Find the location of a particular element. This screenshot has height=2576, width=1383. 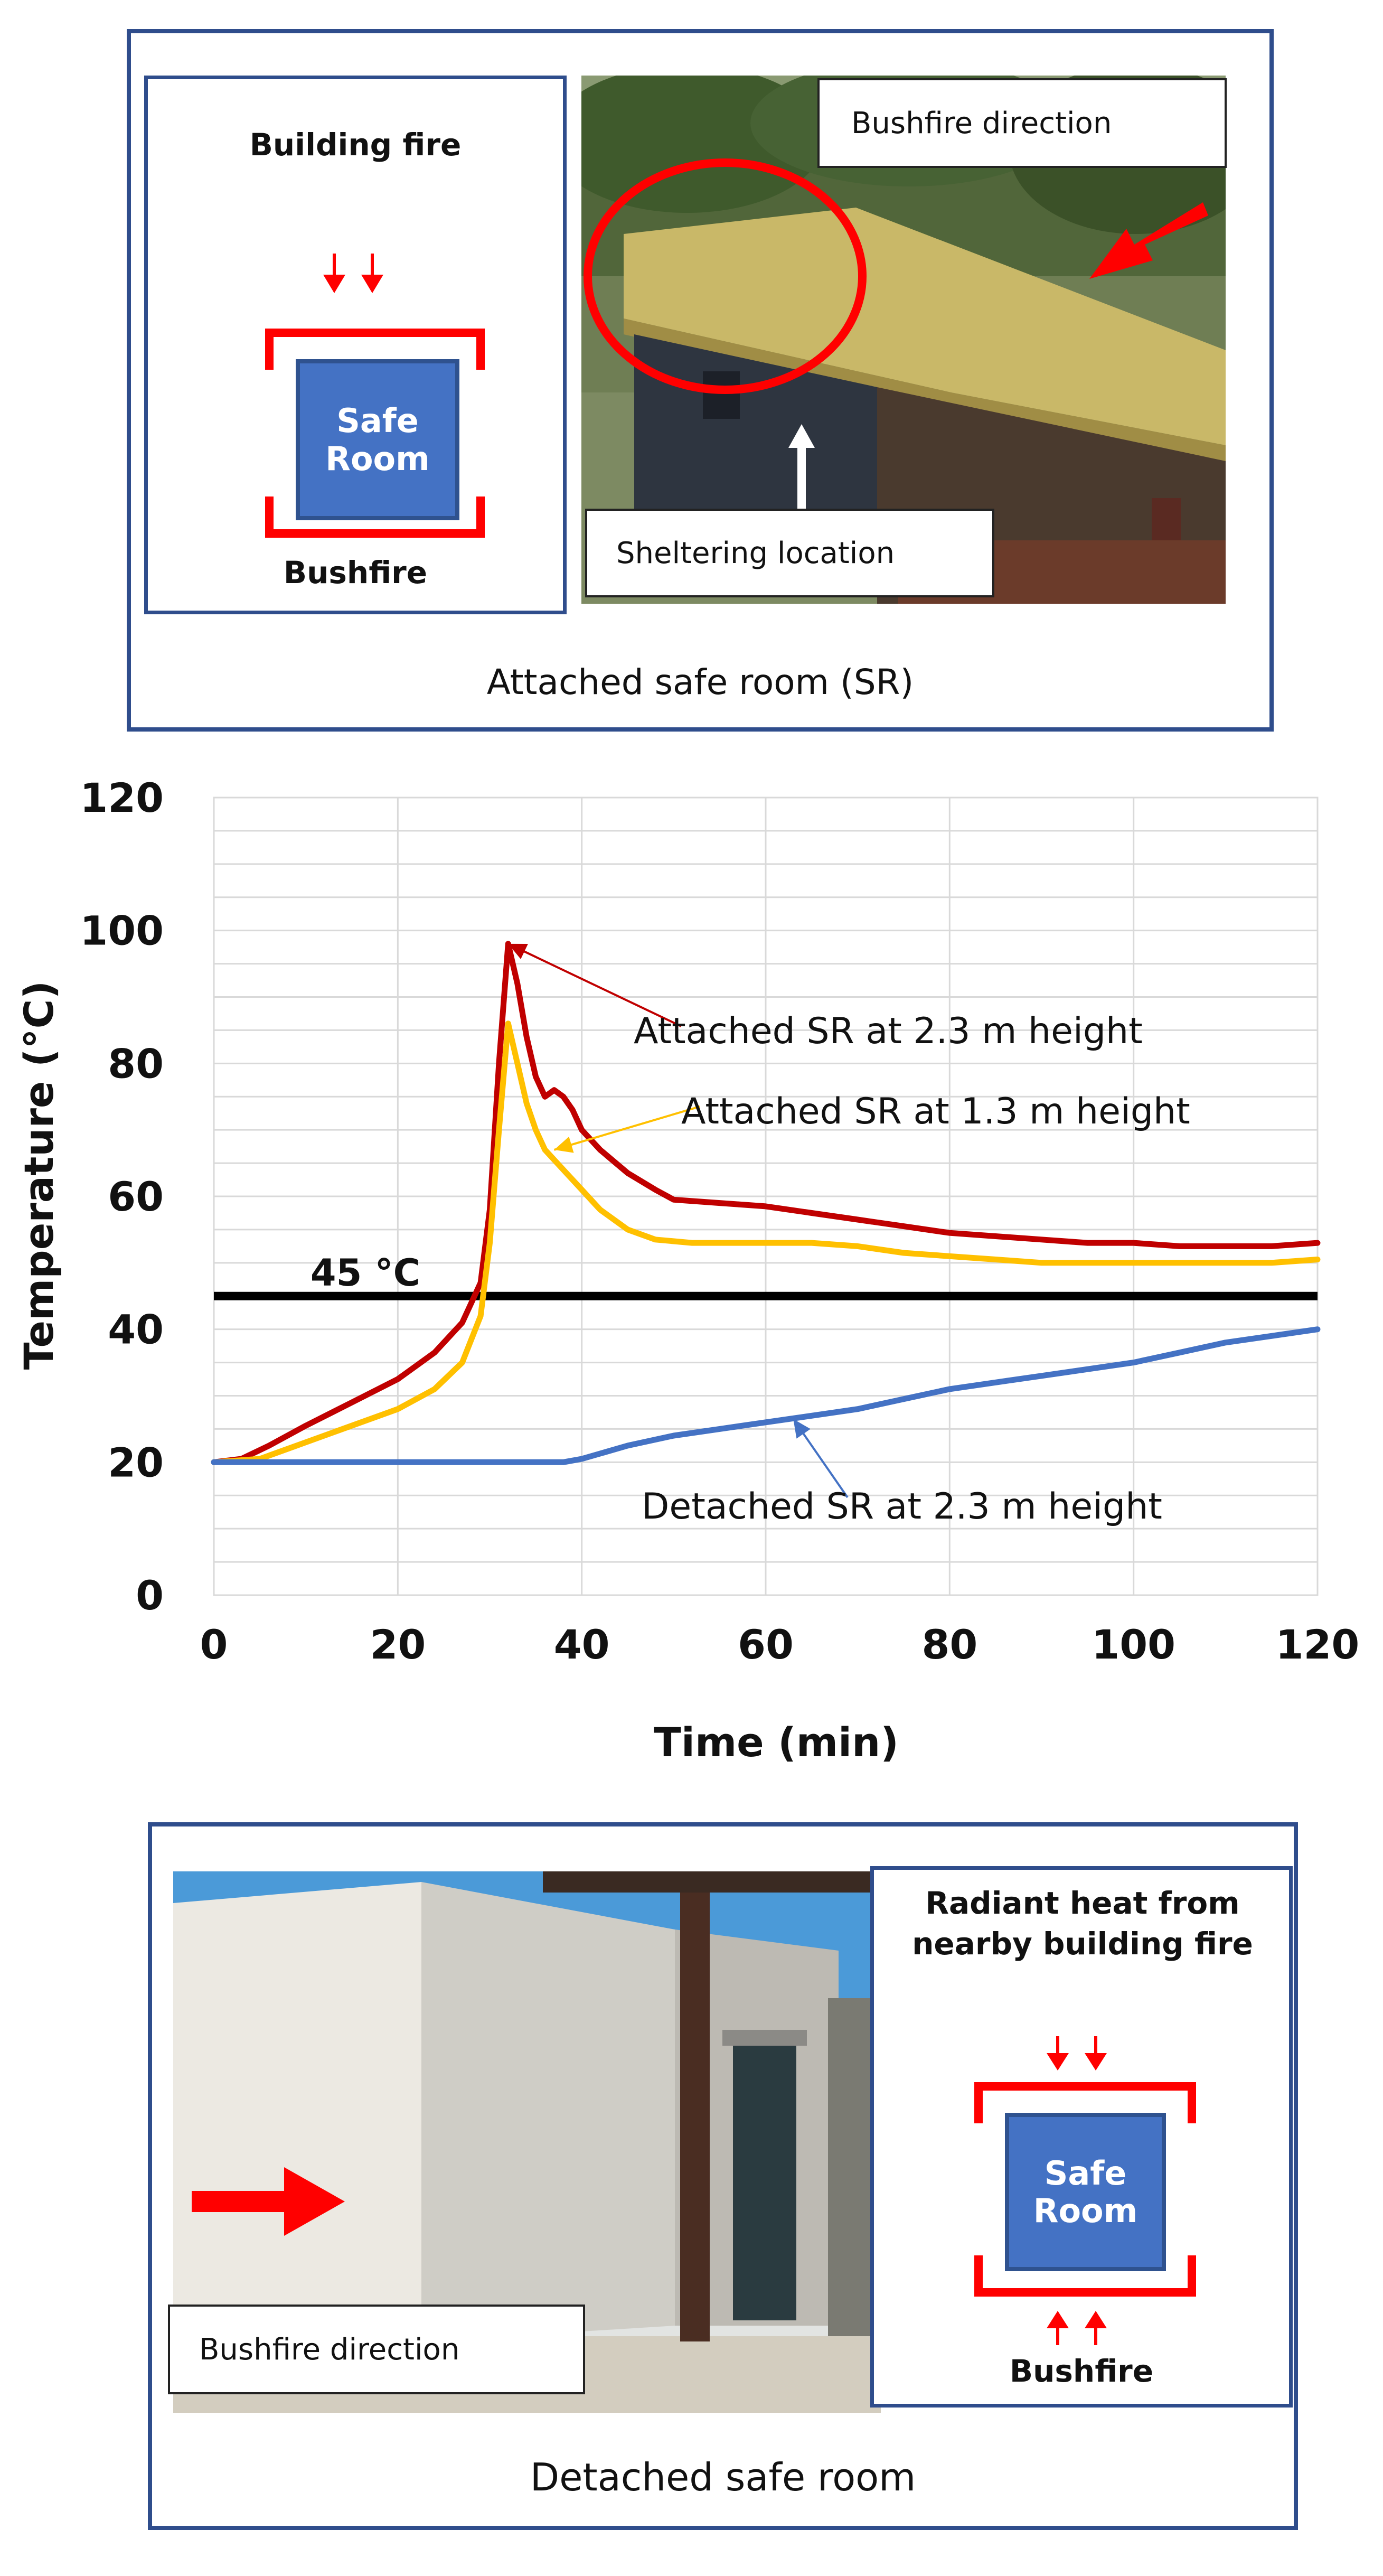

attack-arrows-icon is located at coordinates (353, 273).